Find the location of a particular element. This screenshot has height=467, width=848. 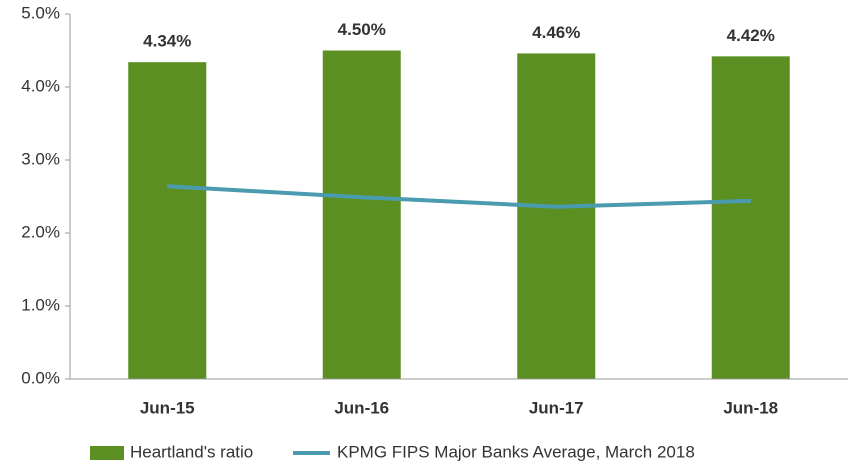

data-label: 4.46% is located at coordinates (556, 32).